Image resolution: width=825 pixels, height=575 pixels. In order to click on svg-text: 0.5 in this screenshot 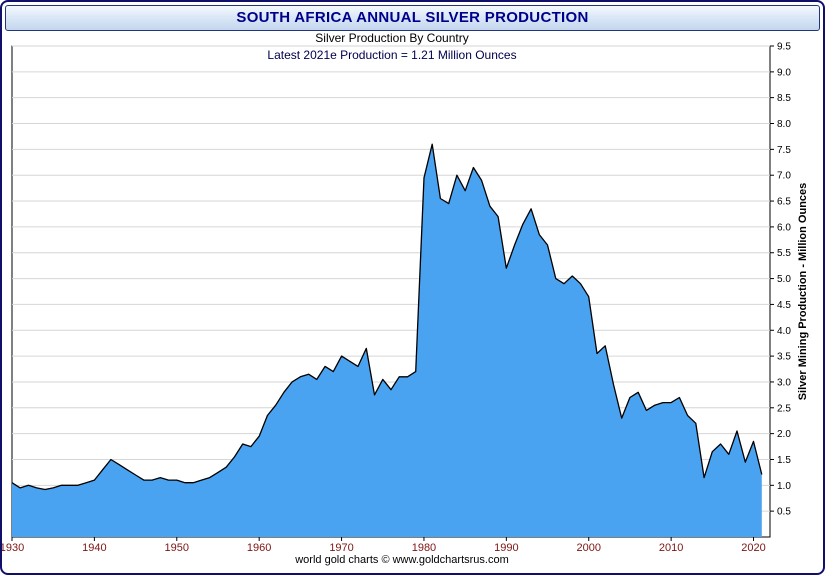, I will do `click(784, 512)`.